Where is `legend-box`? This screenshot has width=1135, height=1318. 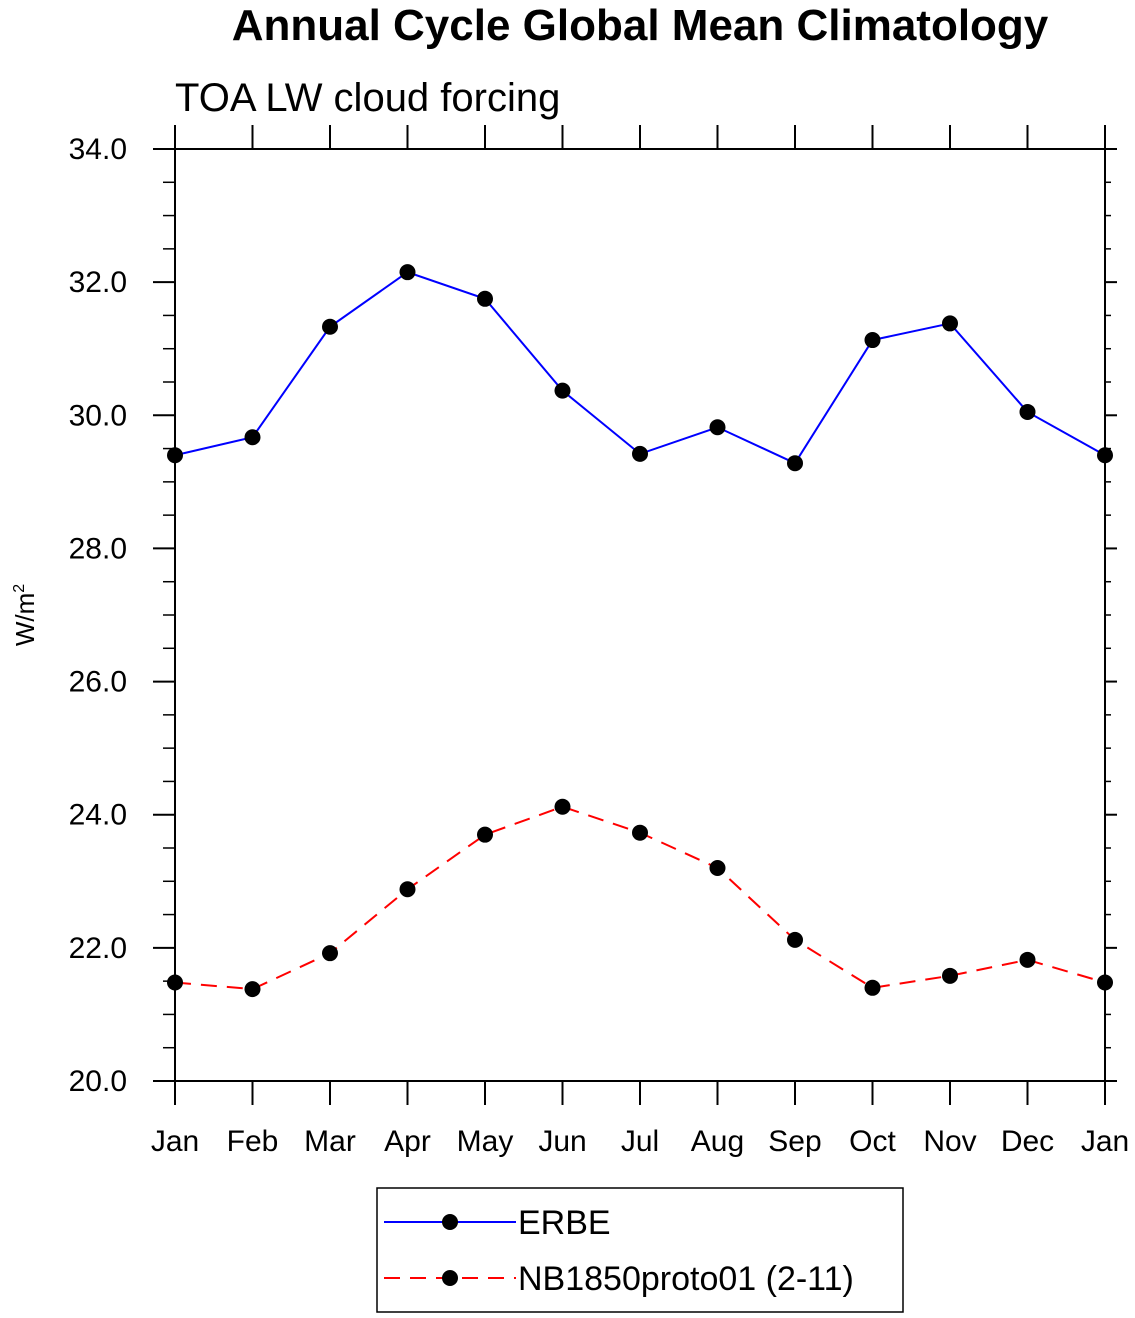
legend-box is located at coordinates (640, 1250).